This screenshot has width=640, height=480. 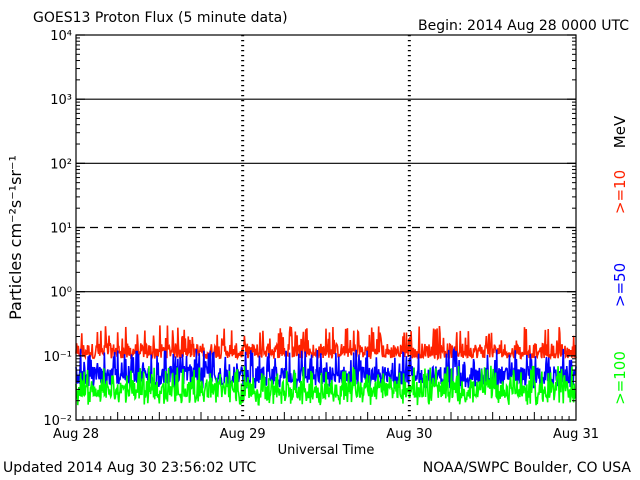 I want to click on credit-label: NOAA/SWPC Boulder, CO USA, so click(x=526, y=468).